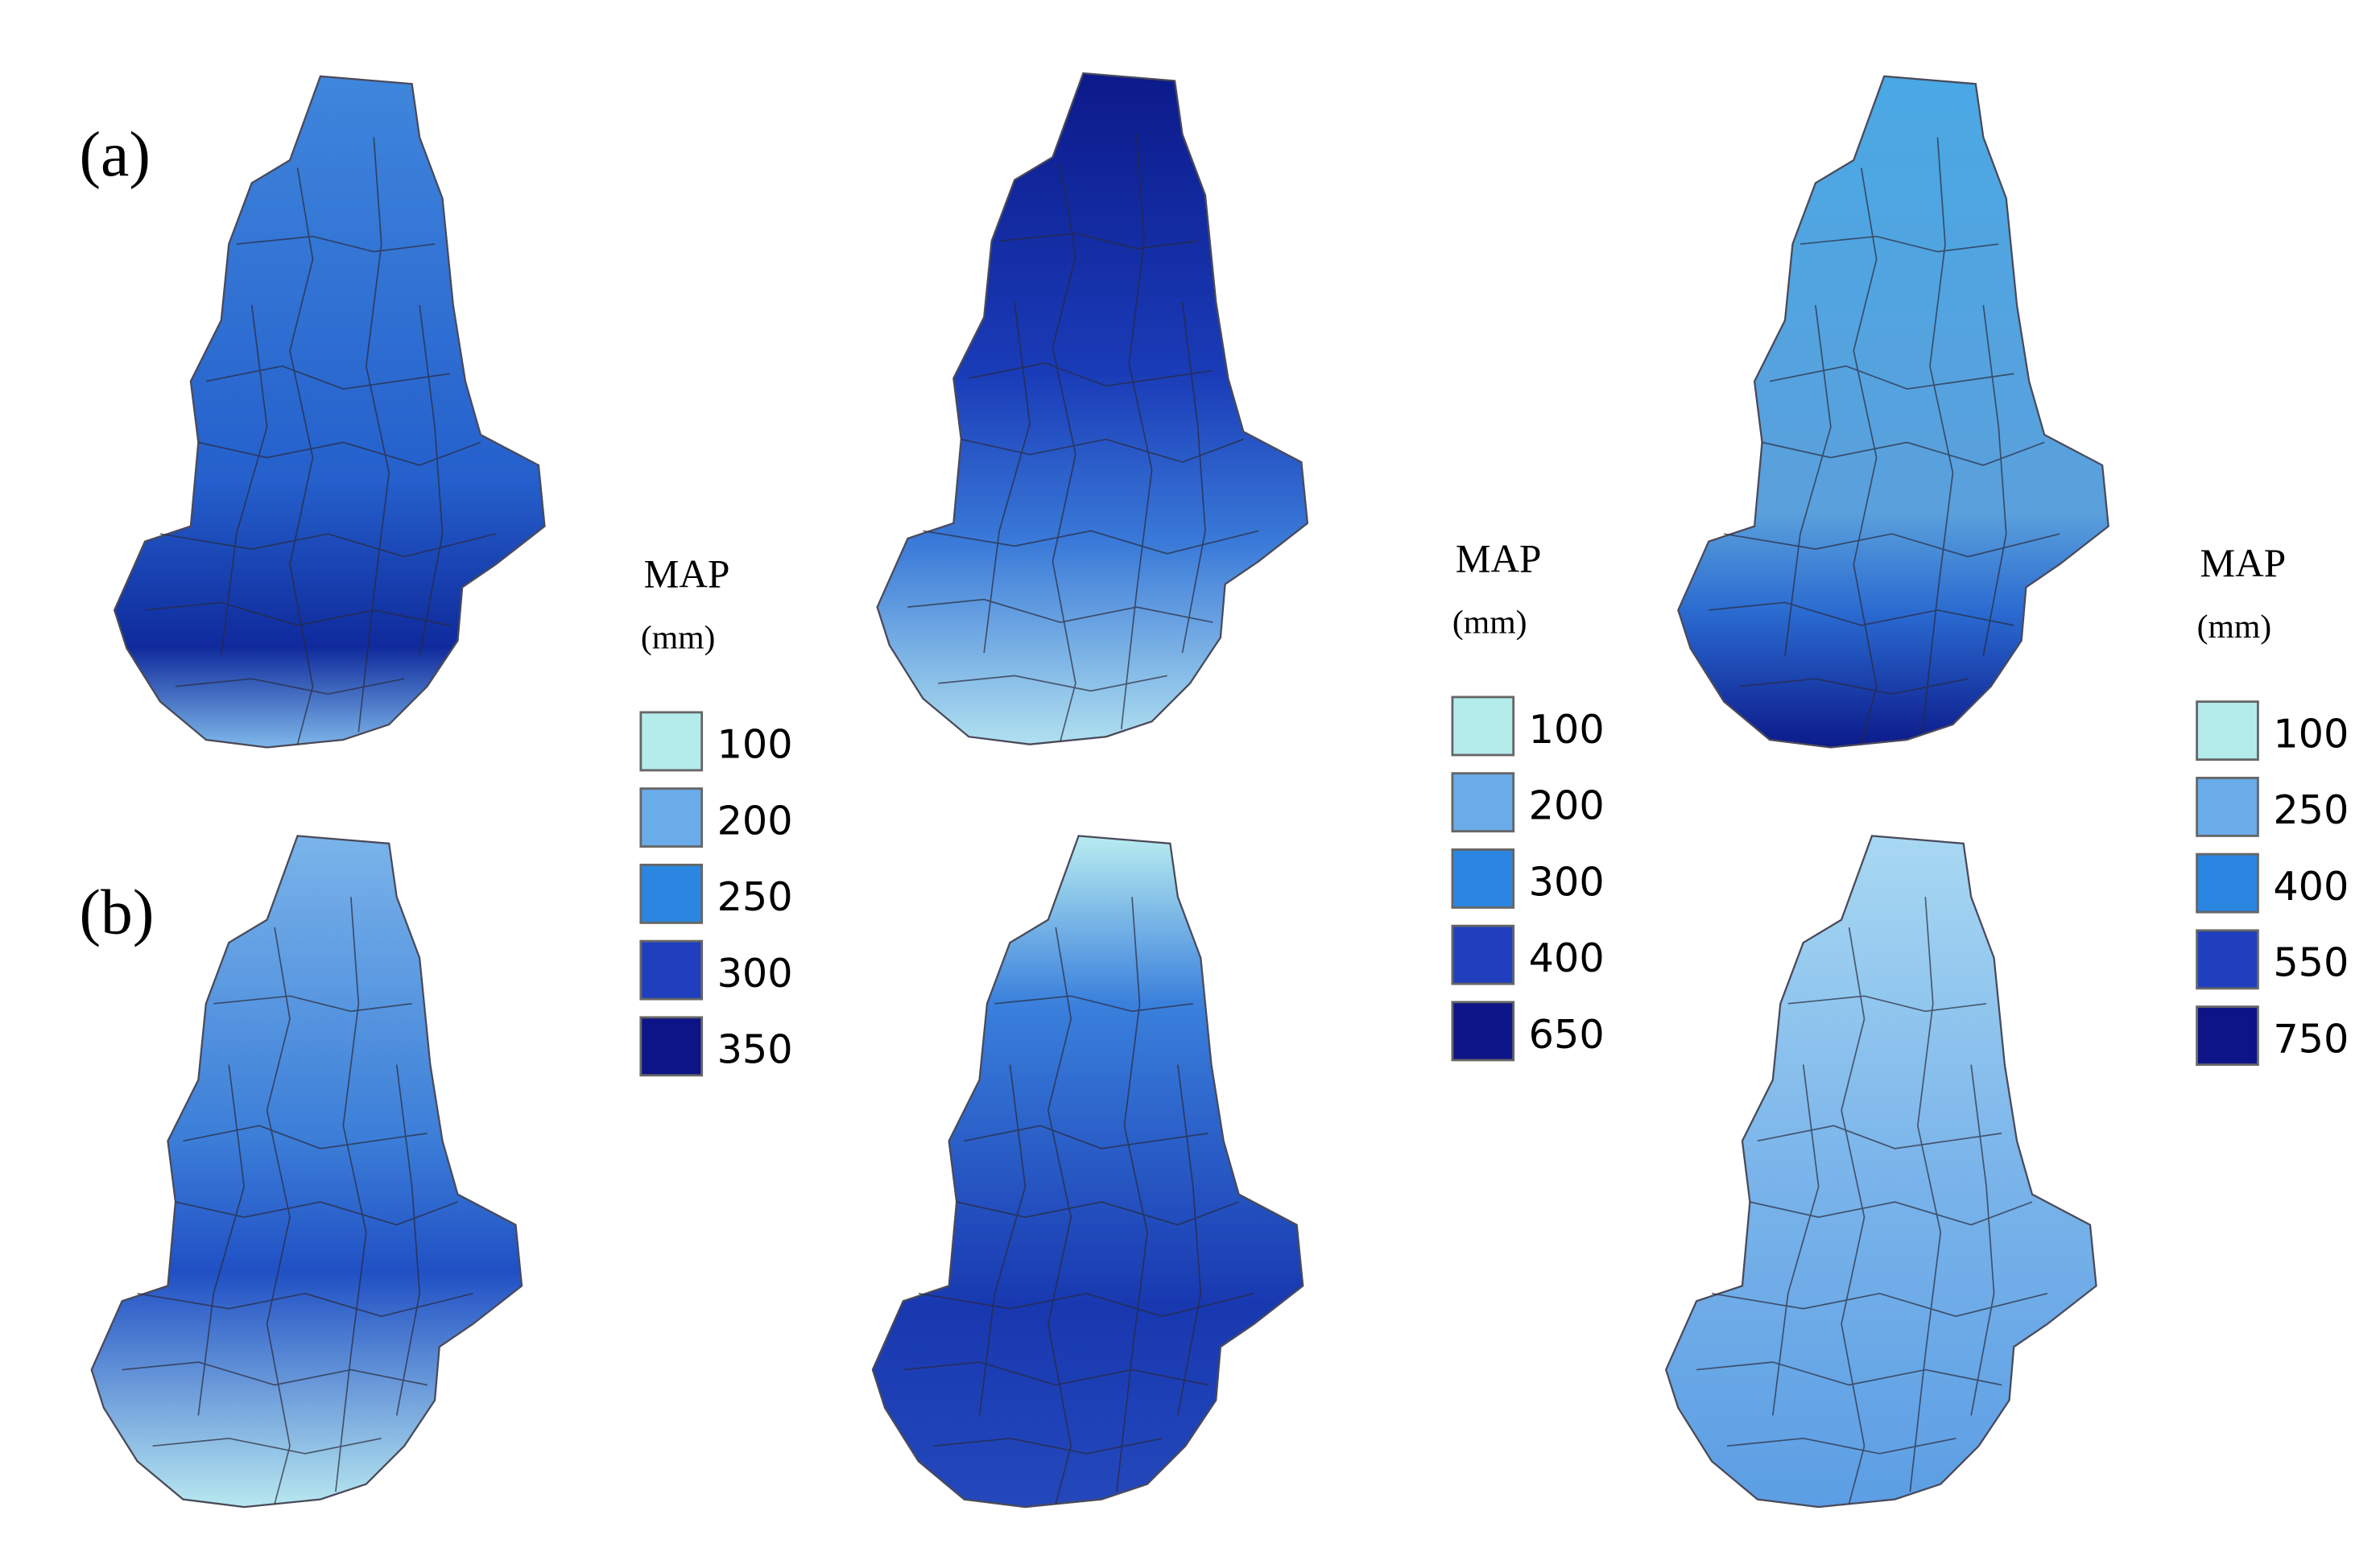 Image resolution: width=2380 pixels, height=1552 pixels. Describe the element at coordinates (2311, 1038) in the screenshot. I see `legend-label: 750` at that location.